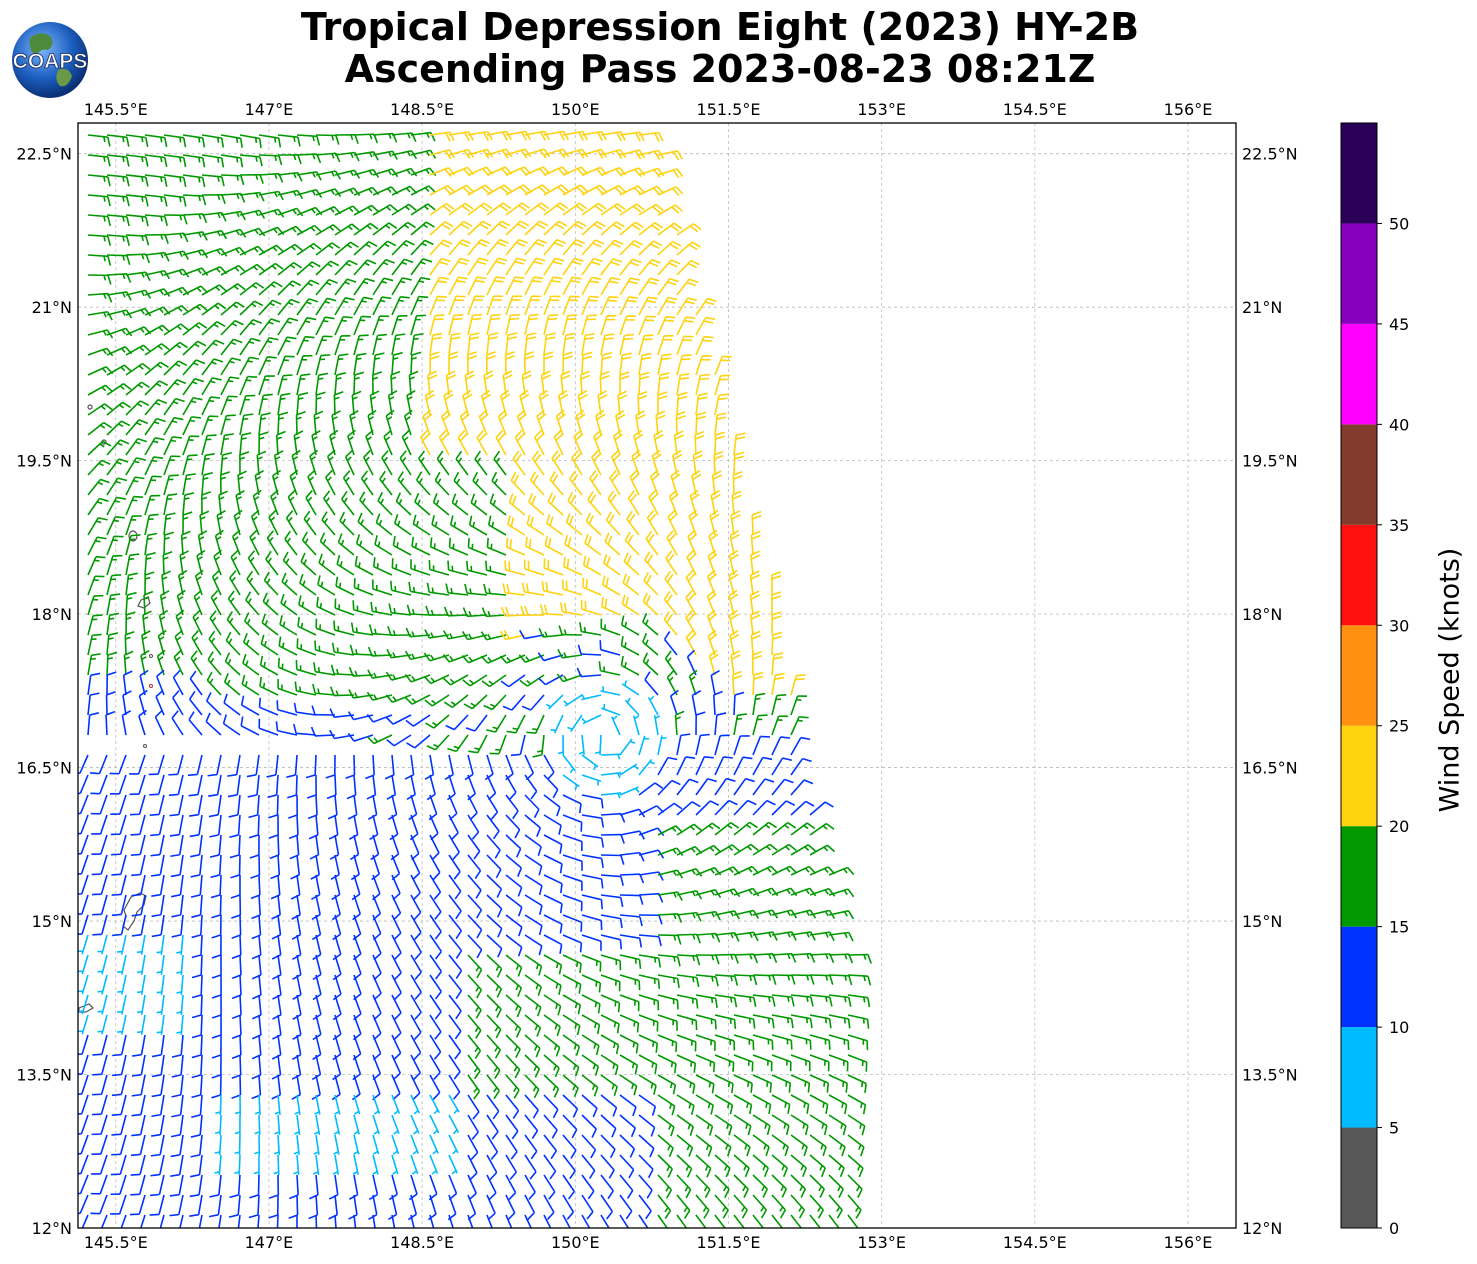 This screenshot has height=1264, width=1477. Describe the element at coordinates (422, 109) in the screenshot. I see `lon-label-top: 148.5°E` at that location.